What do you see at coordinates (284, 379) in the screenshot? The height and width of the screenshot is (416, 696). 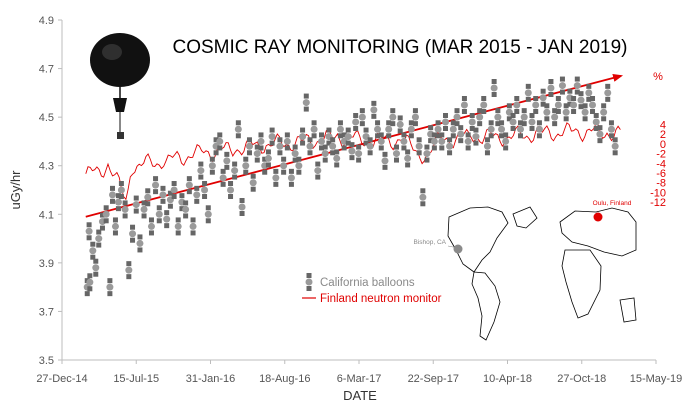 I see `x-tick-label: 18-Aug-16` at bounding box center [284, 379].